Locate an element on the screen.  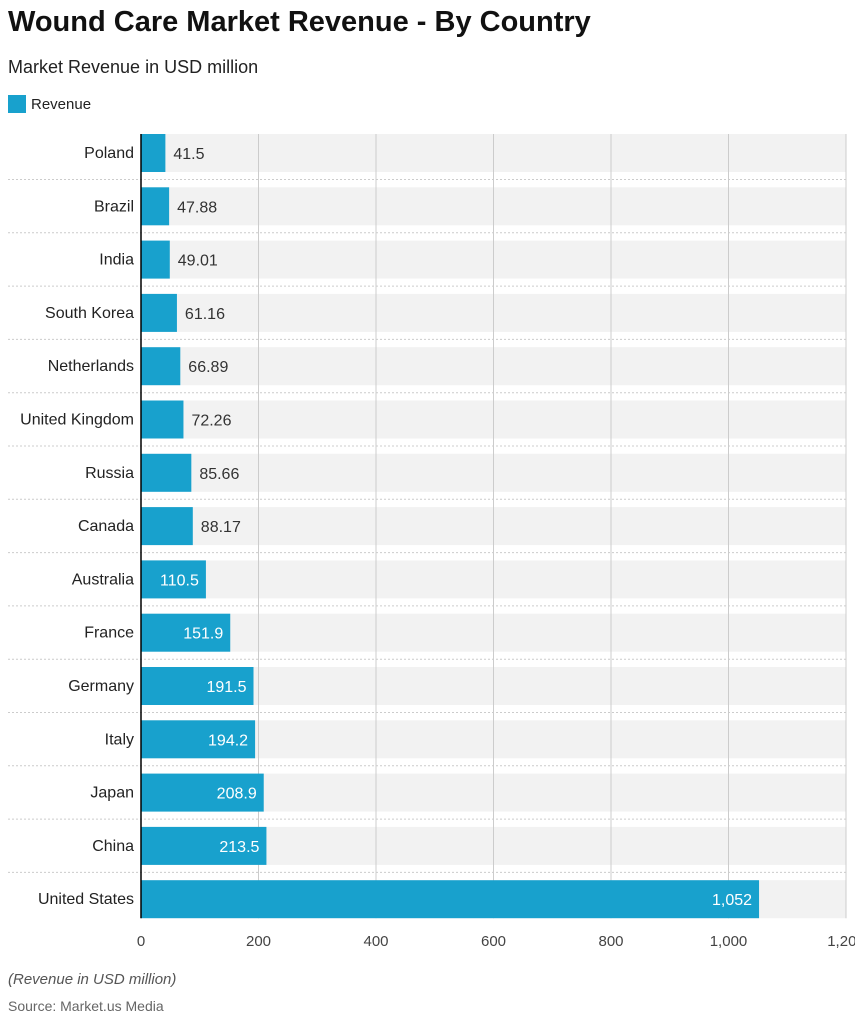
data-label: 66.89 is located at coordinates (208, 367).